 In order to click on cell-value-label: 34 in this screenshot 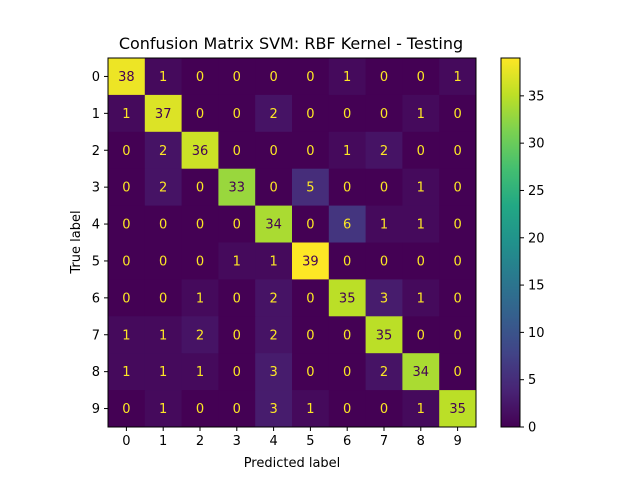, I will do `click(273, 225)`.